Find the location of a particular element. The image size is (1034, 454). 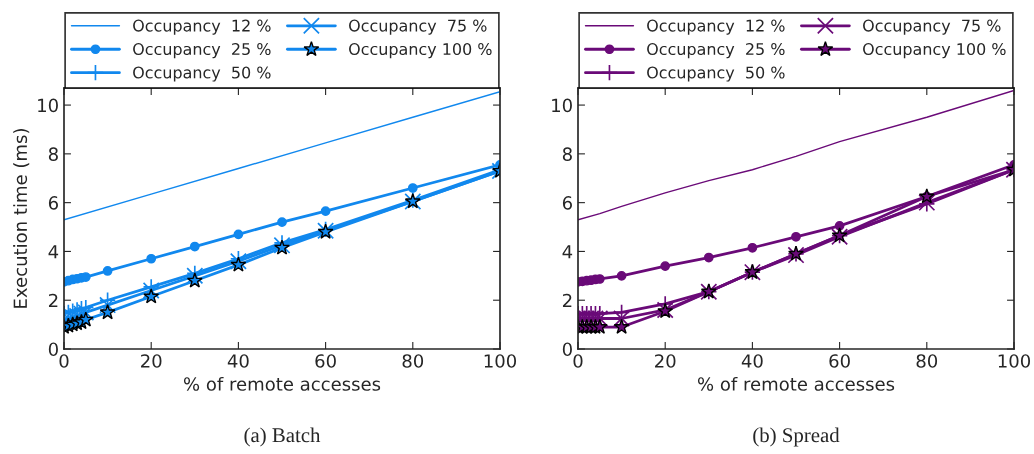

text: (b) Spread is located at coordinates (796, 437).